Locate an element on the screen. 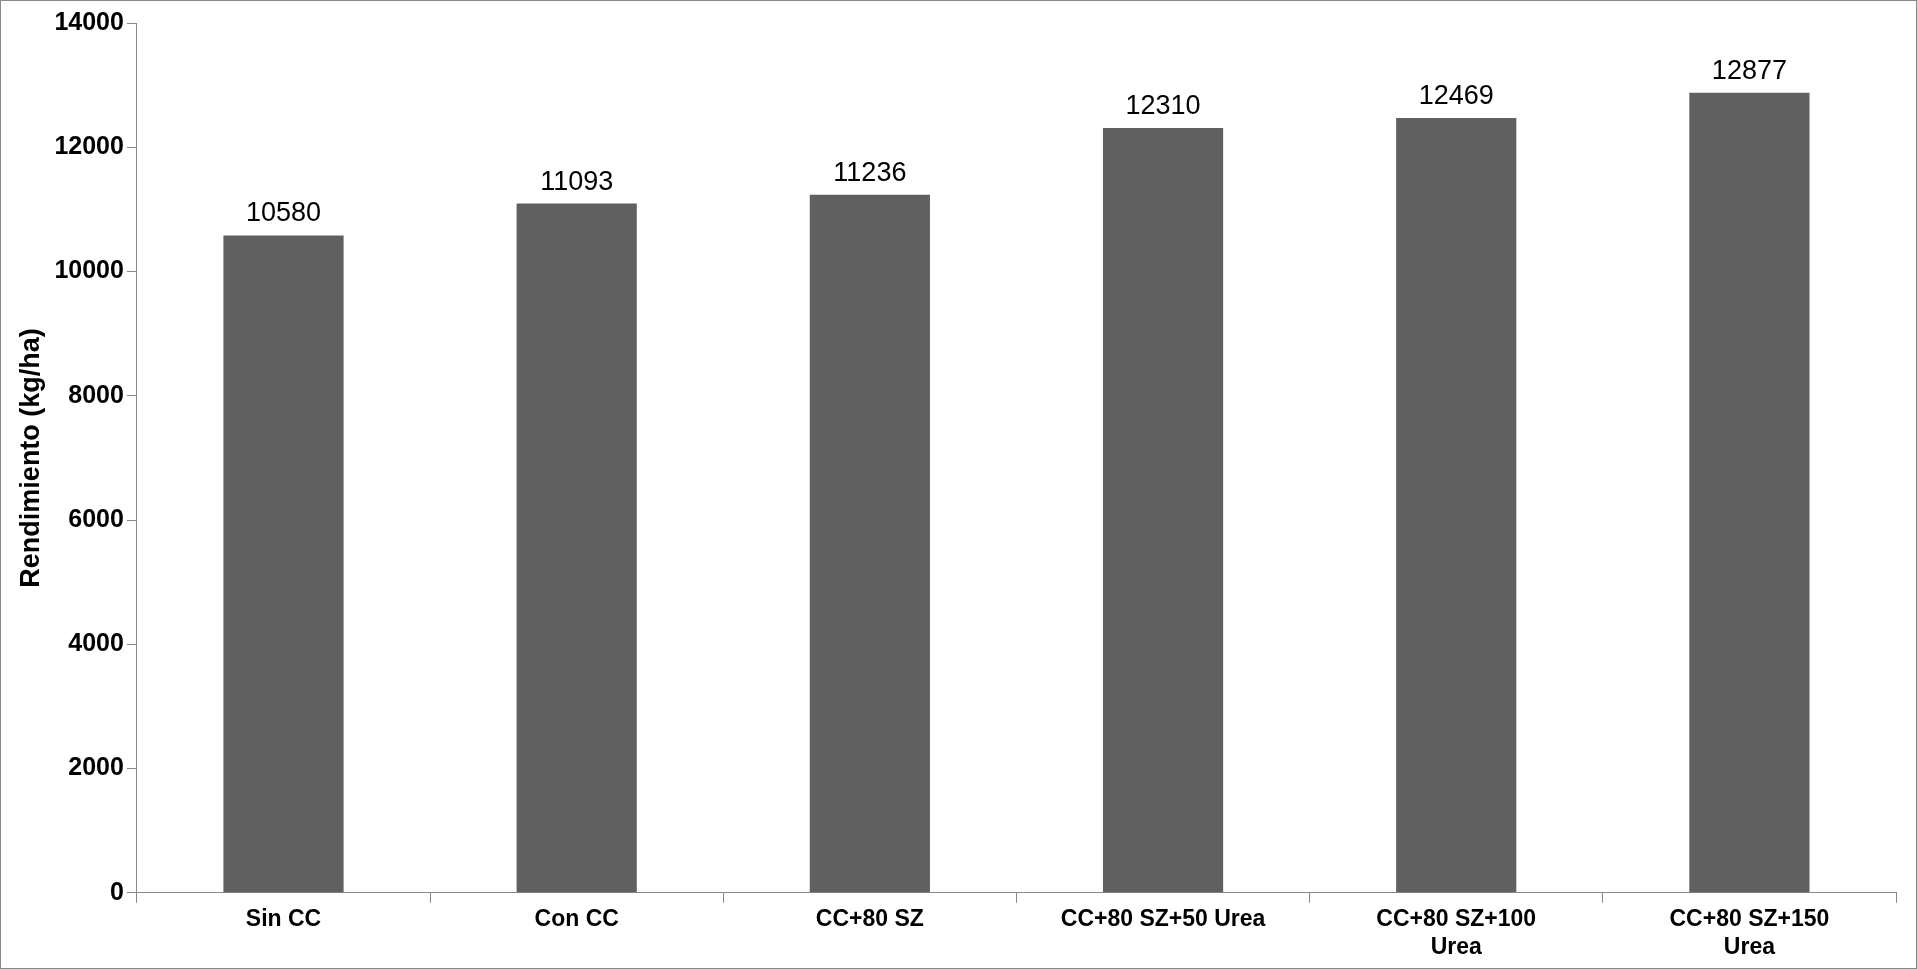  data-label: 12469 is located at coordinates (1456, 95).